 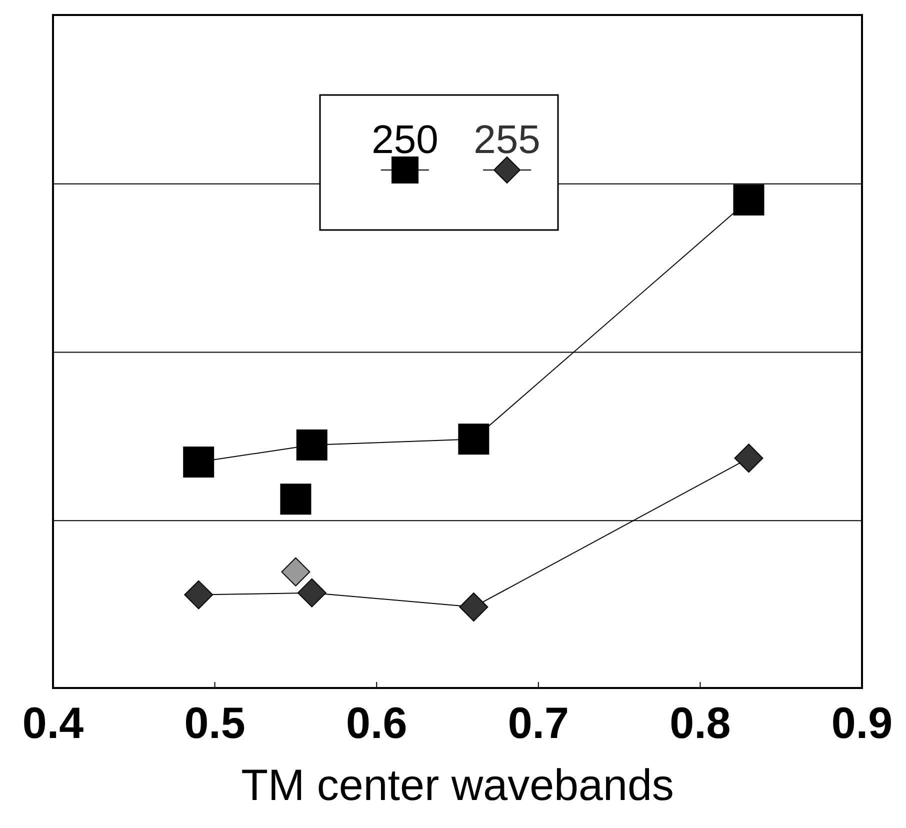 I want to click on x-tick-label: 0.4, so click(x=53, y=723).